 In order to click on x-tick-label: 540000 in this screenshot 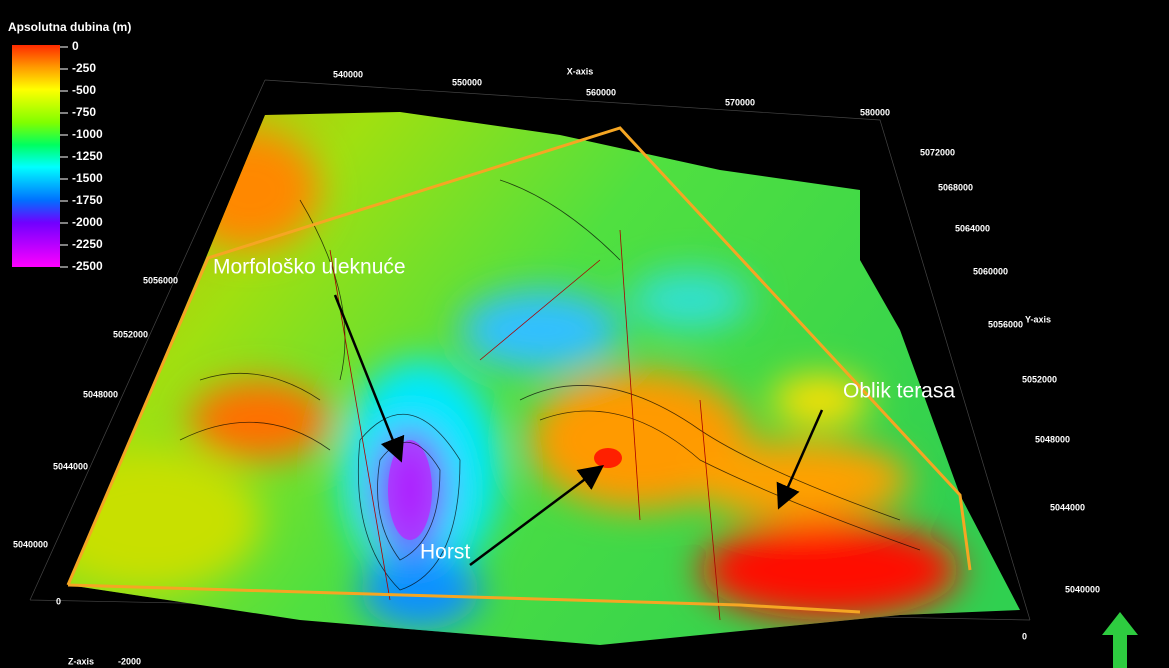, I will do `click(348, 74)`.